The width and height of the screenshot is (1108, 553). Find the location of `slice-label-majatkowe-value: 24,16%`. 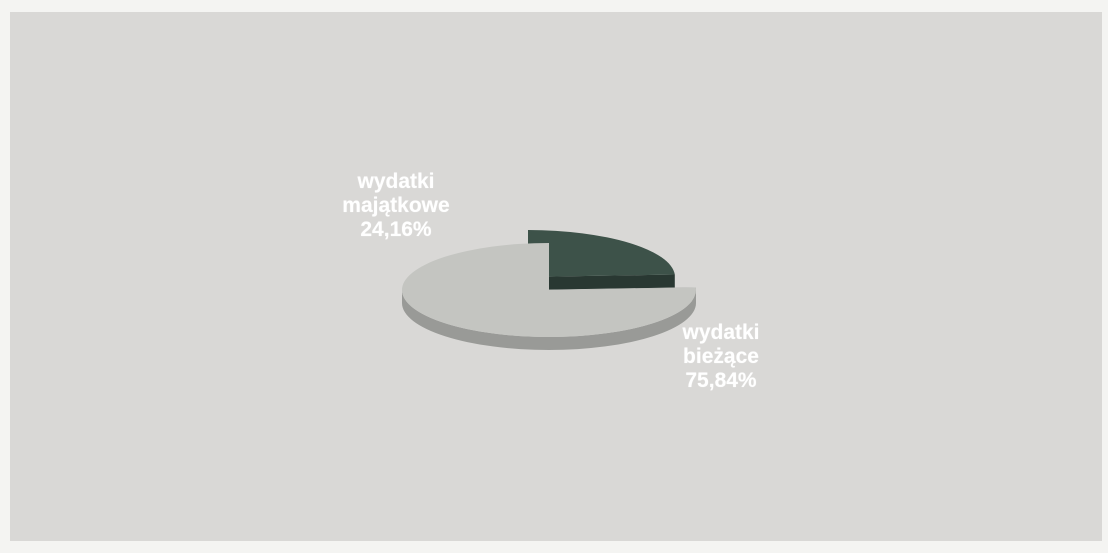

slice-label-majatkowe-value: 24,16% is located at coordinates (396, 229).